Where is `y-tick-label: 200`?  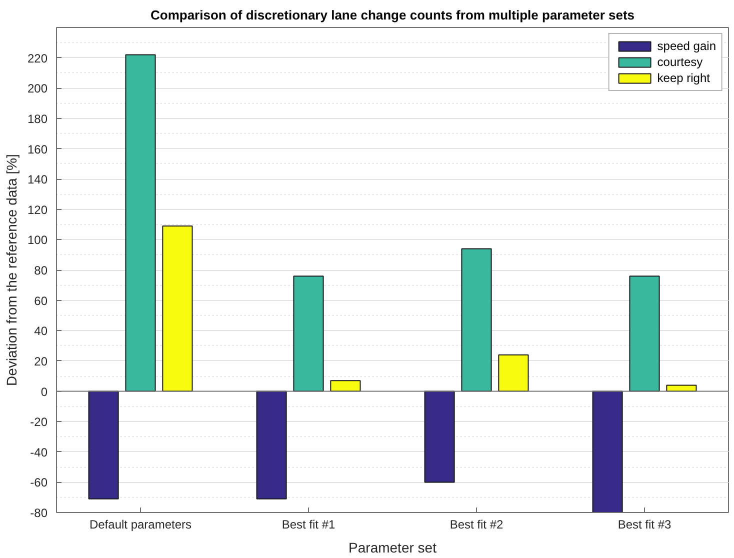 y-tick-label: 200 is located at coordinates (37, 89).